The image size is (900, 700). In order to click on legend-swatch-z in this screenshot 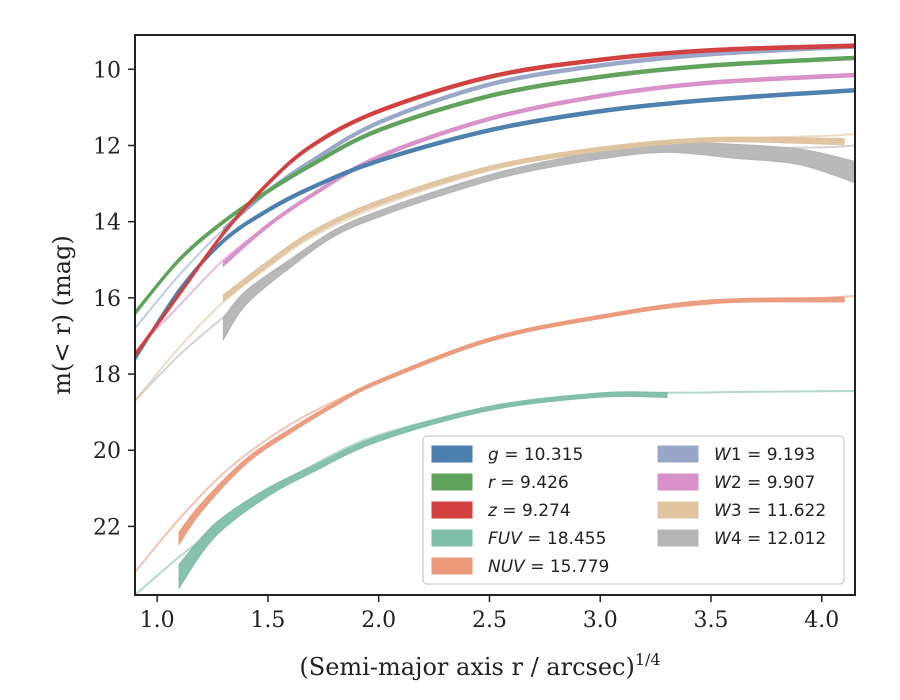, I will do `click(452, 510)`.